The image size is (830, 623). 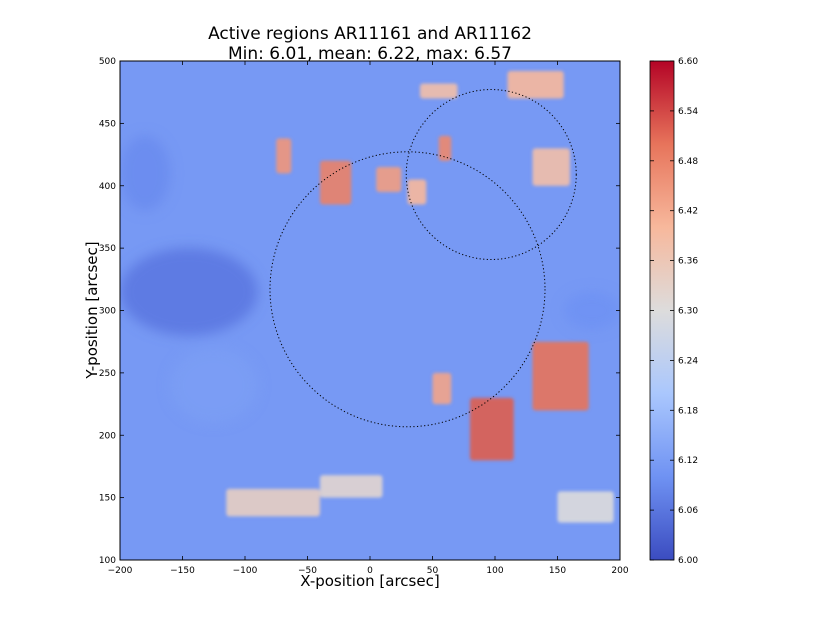 What do you see at coordinates (619, 571) in the screenshot?
I see `x-tick-label: 200` at bounding box center [619, 571].